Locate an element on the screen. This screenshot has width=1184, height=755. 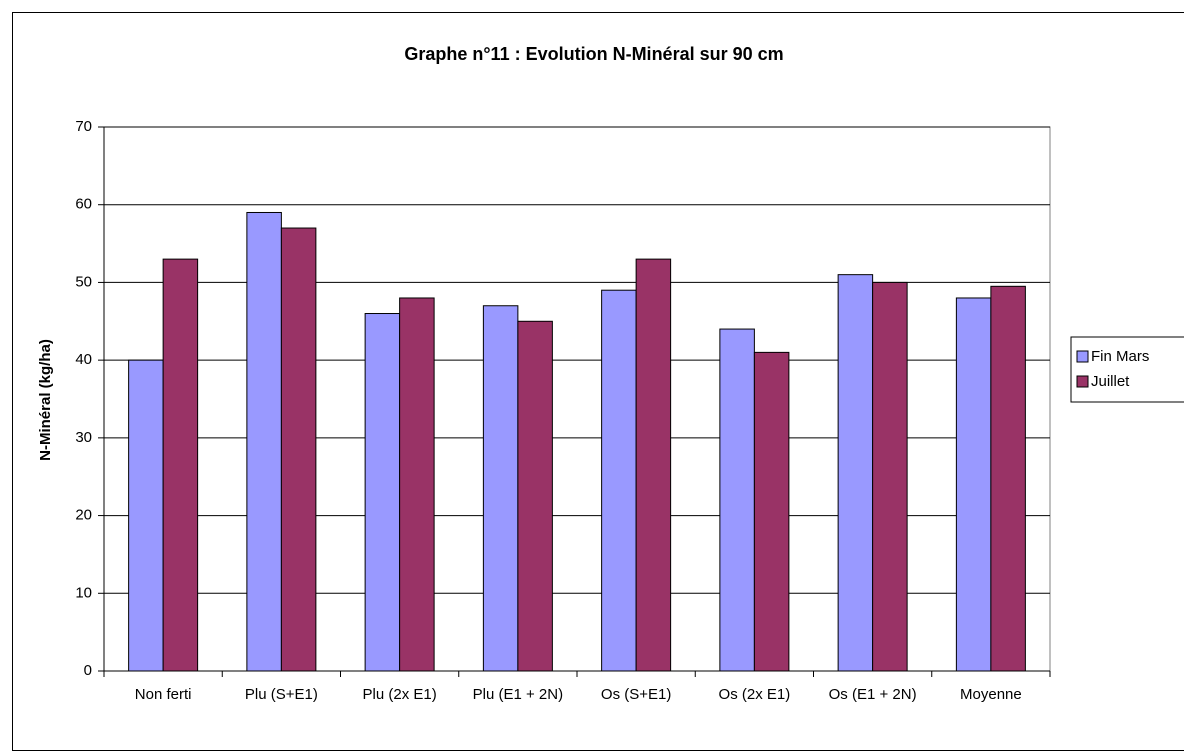
y-tick-label: 40 is located at coordinates (83, 359).